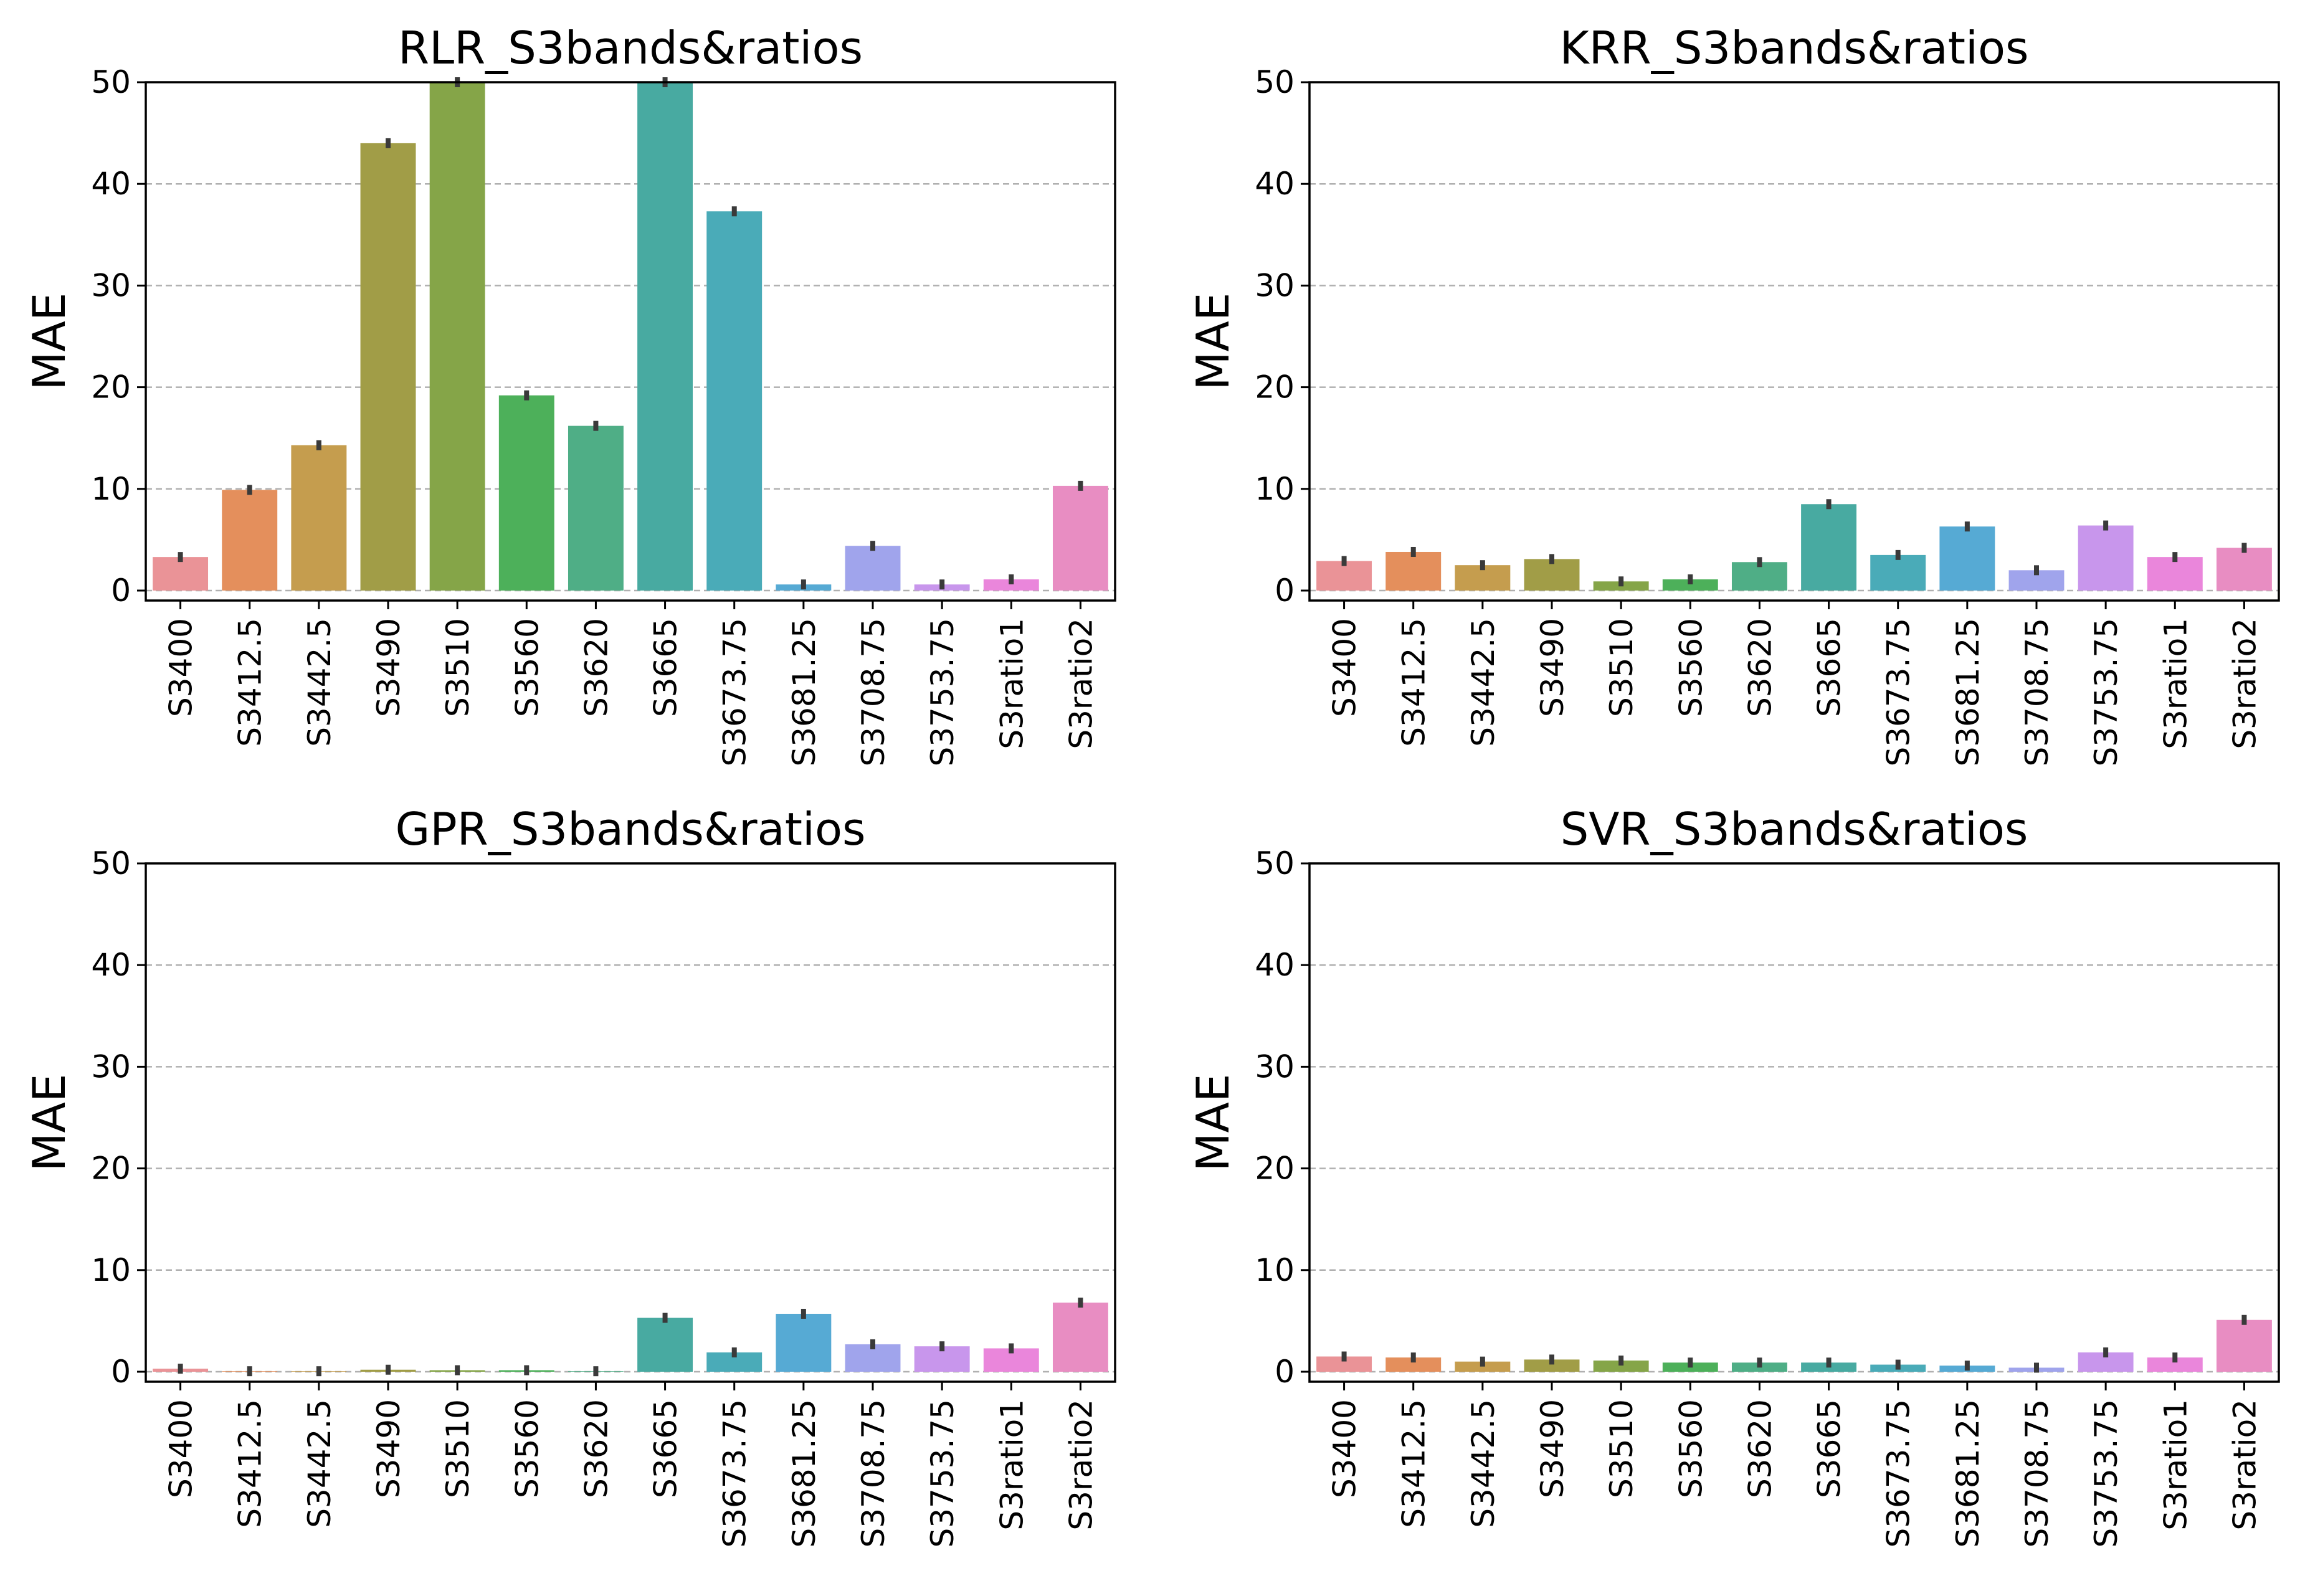 This screenshot has width=2300, height=1596. What do you see at coordinates (1794, 829) in the screenshot?
I see `chart-title: SVR_S3bands&ratios` at bounding box center [1794, 829].